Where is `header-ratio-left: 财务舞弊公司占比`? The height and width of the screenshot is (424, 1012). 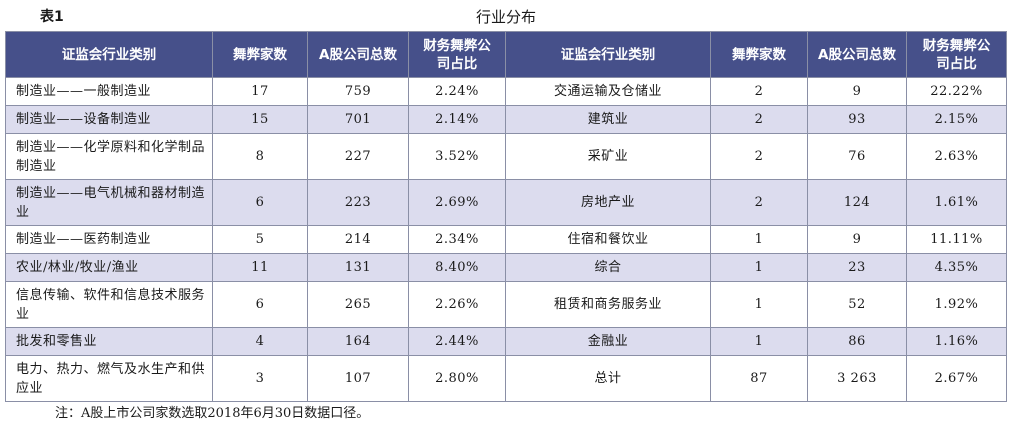 header-ratio-left: 财务舞弊公司占比 is located at coordinates (457, 54).